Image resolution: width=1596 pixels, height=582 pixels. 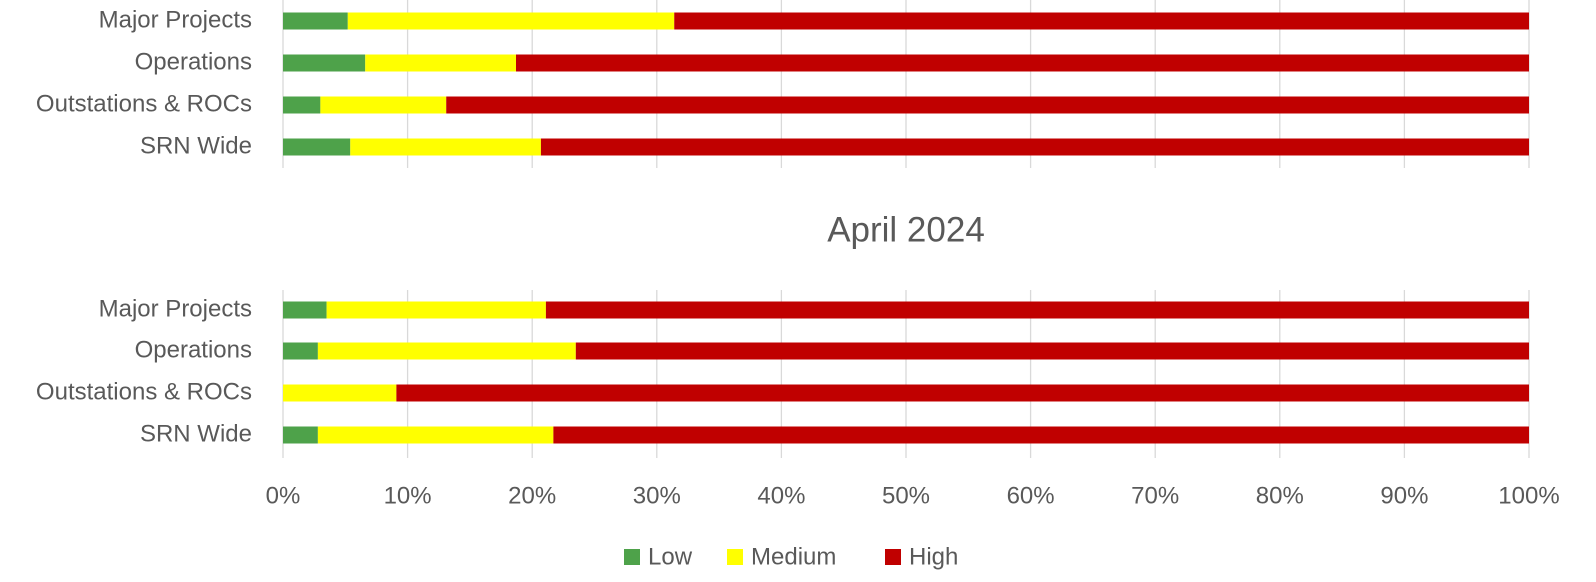 What do you see at coordinates (532, 495) in the screenshot?
I see `x-tick-label: 20%` at bounding box center [532, 495].